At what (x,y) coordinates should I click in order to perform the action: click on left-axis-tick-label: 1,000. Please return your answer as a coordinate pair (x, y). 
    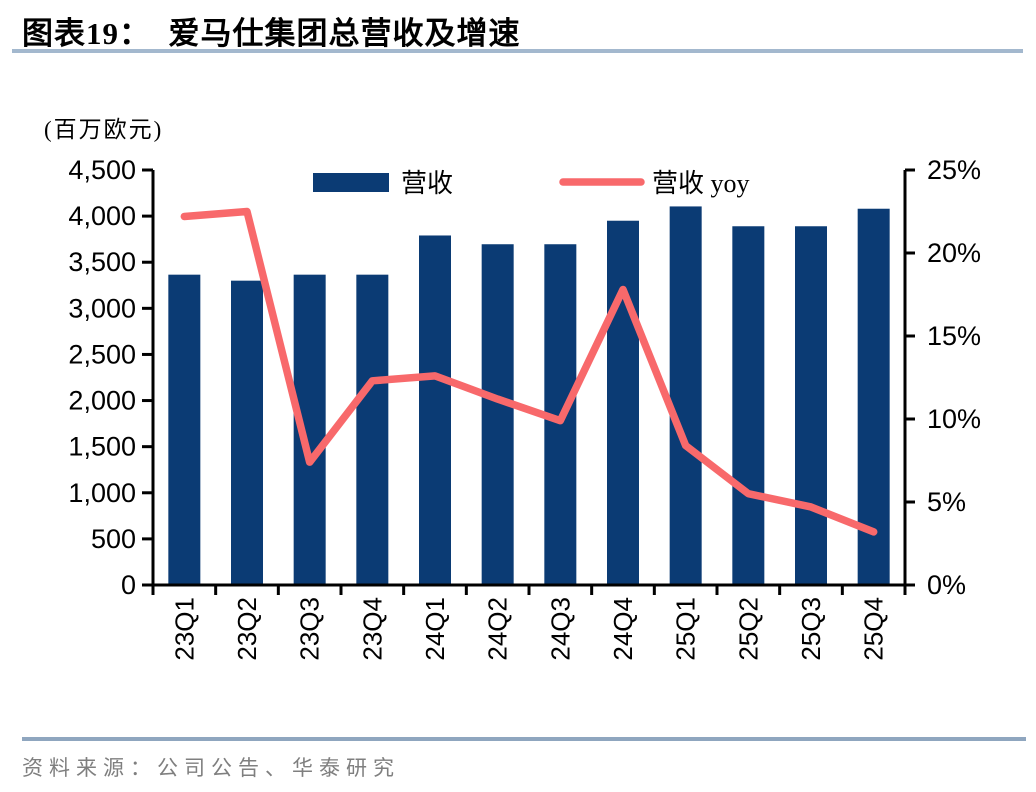
    Looking at the image, I should click on (102, 493).